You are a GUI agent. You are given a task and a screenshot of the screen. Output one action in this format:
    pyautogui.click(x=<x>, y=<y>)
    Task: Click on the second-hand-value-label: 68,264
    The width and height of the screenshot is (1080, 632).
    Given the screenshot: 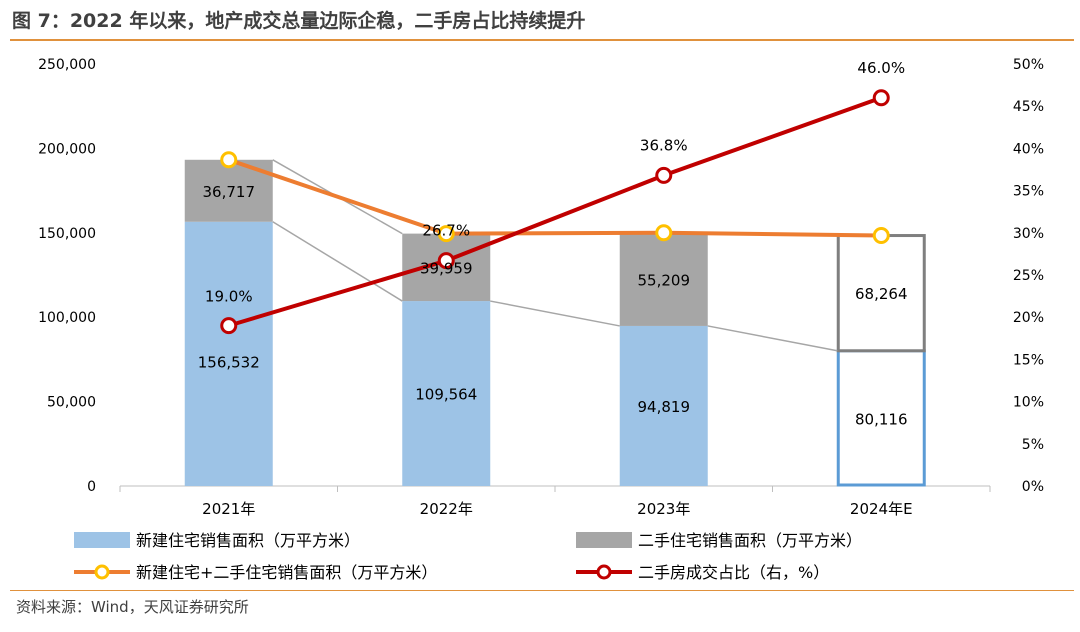 What is the action you would take?
    pyautogui.click(x=881, y=294)
    